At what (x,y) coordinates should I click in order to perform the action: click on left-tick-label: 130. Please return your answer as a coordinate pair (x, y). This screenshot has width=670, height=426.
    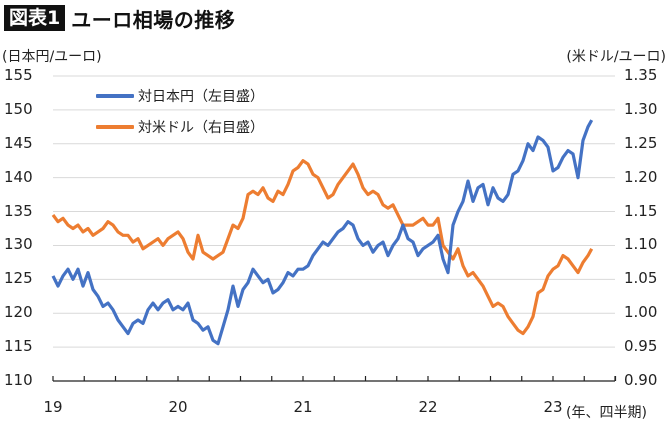
    Looking at the image, I should click on (18, 244).